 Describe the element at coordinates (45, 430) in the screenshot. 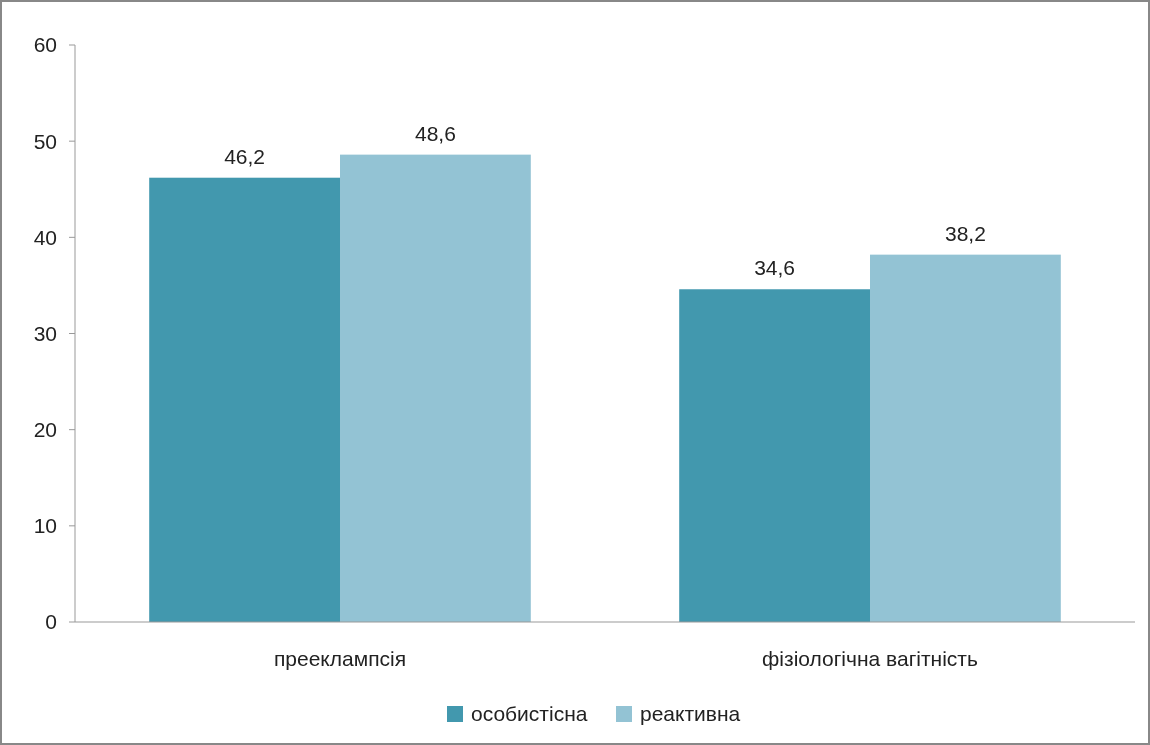

I see `y-tick-label: 20` at that location.